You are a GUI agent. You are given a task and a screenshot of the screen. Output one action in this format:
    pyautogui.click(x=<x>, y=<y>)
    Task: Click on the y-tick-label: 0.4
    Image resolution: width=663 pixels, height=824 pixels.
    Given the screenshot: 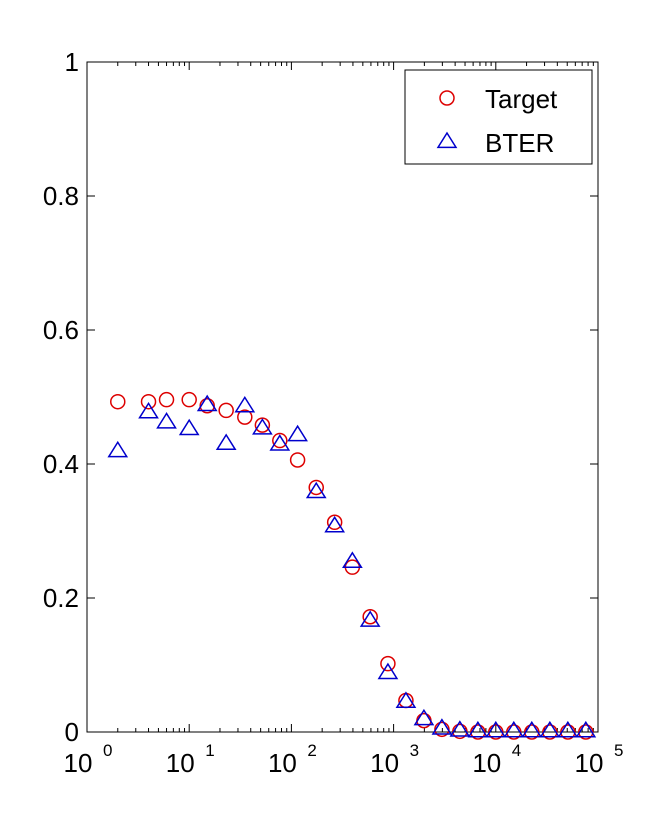 What is the action you would take?
    pyautogui.click(x=61, y=464)
    